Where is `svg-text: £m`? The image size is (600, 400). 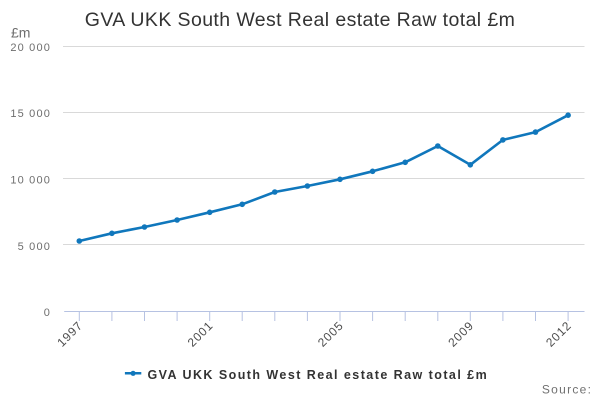 svg-text: £m is located at coordinates (20, 32).